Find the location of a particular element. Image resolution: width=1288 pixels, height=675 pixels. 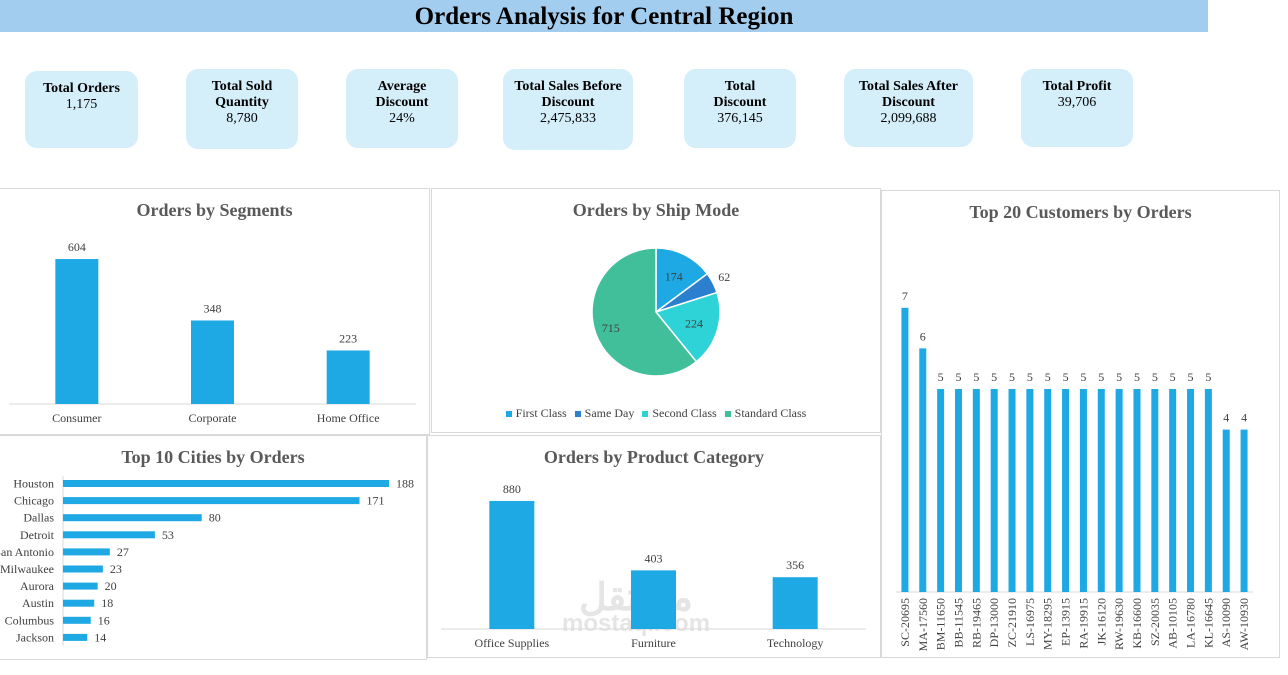

category-label: KB-16600 is located at coordinates (1137, 623).